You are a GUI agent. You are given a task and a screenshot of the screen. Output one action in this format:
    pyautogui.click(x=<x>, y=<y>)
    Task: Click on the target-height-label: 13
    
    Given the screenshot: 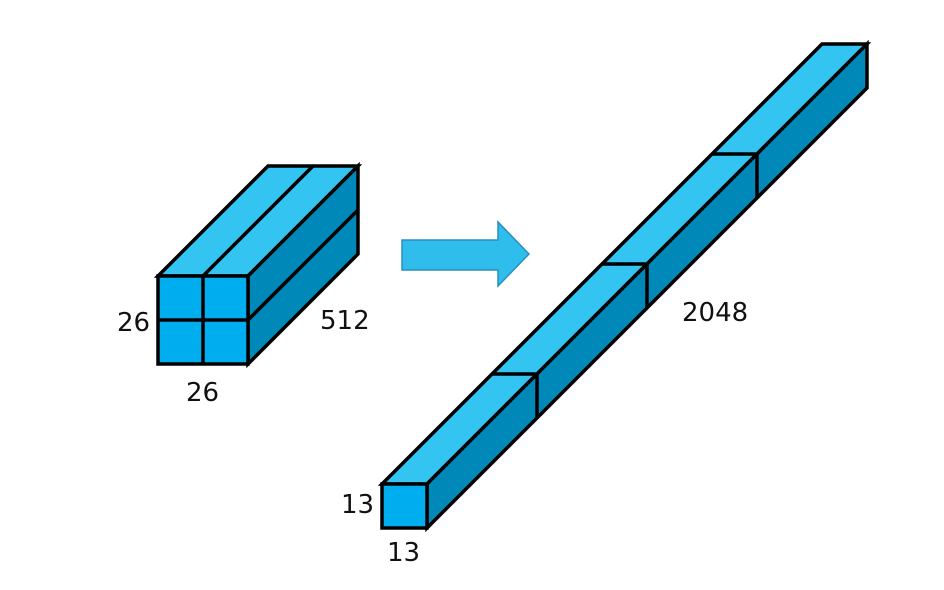 What is the action you would take?
    pyautogui.click(x=357, y=505)
    